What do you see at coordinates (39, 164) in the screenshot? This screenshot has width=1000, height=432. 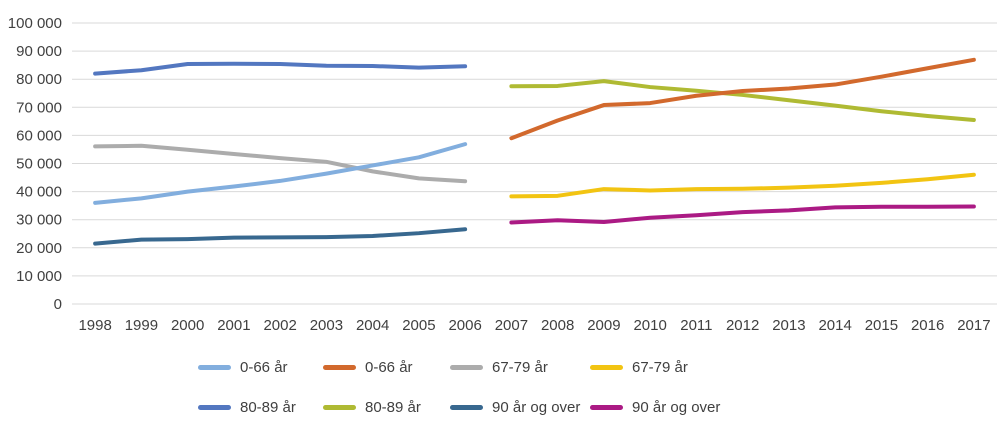 I see `y-axis-tick-label: 50 000` at bounding box center [39, 164].